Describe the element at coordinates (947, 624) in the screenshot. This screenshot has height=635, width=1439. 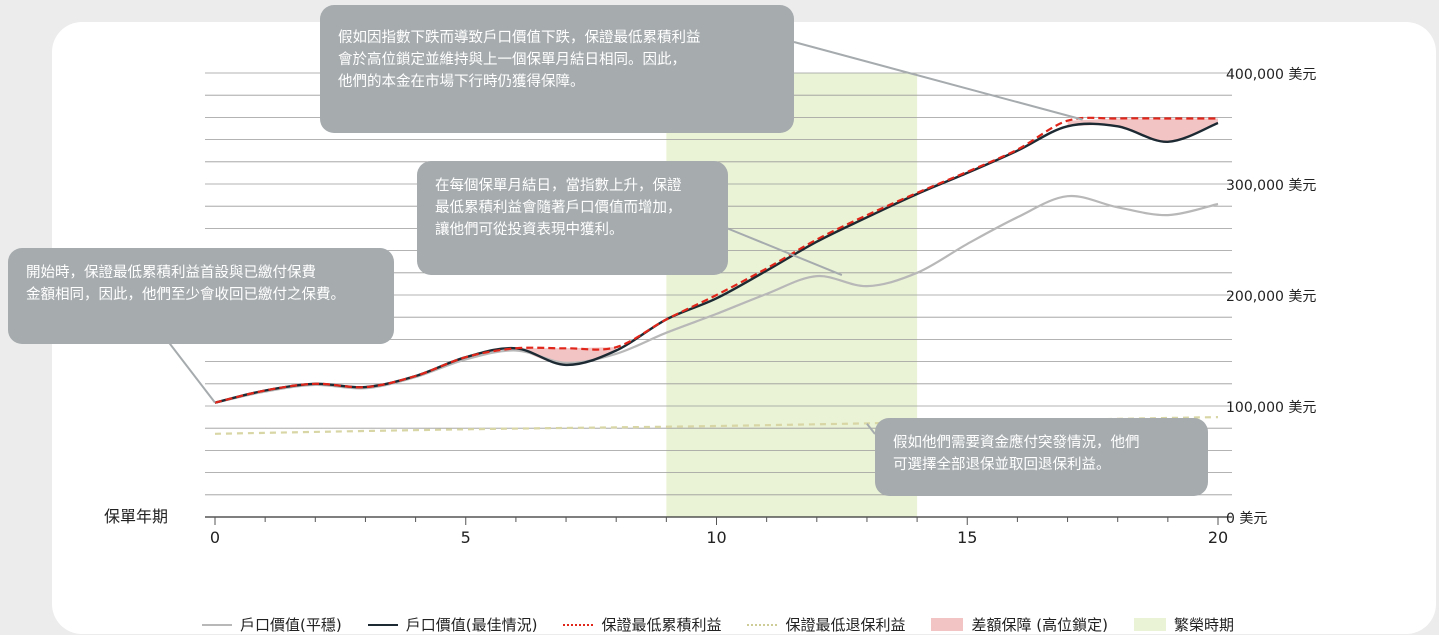
I see `legend-swatch-gap` at that location.